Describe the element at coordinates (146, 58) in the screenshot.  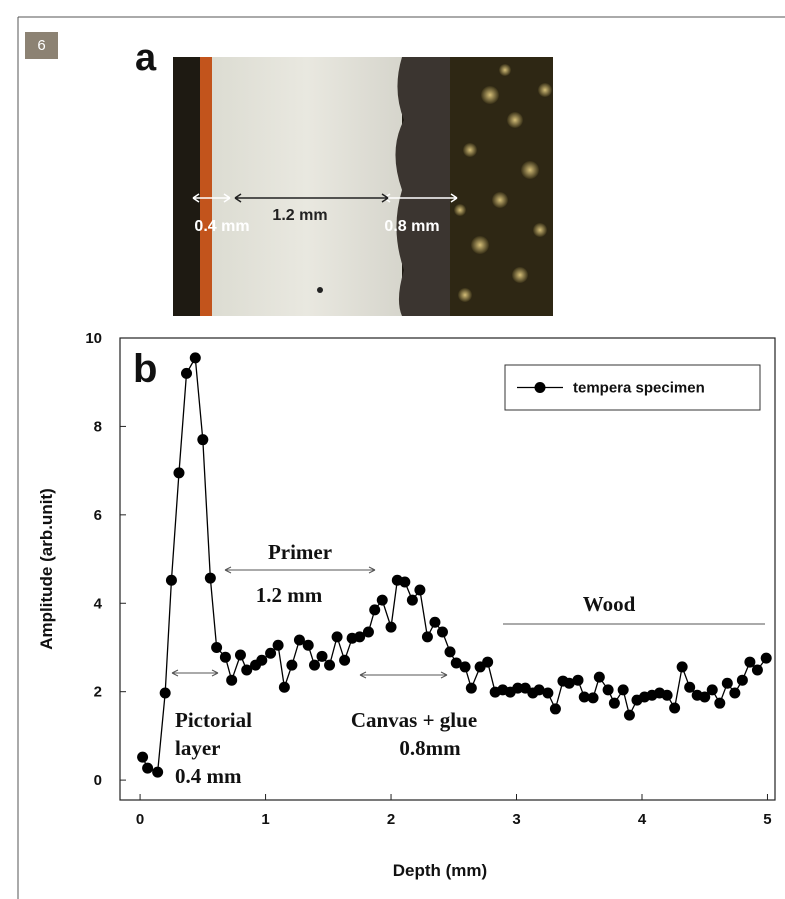
I see `panel-label: a` at that location.